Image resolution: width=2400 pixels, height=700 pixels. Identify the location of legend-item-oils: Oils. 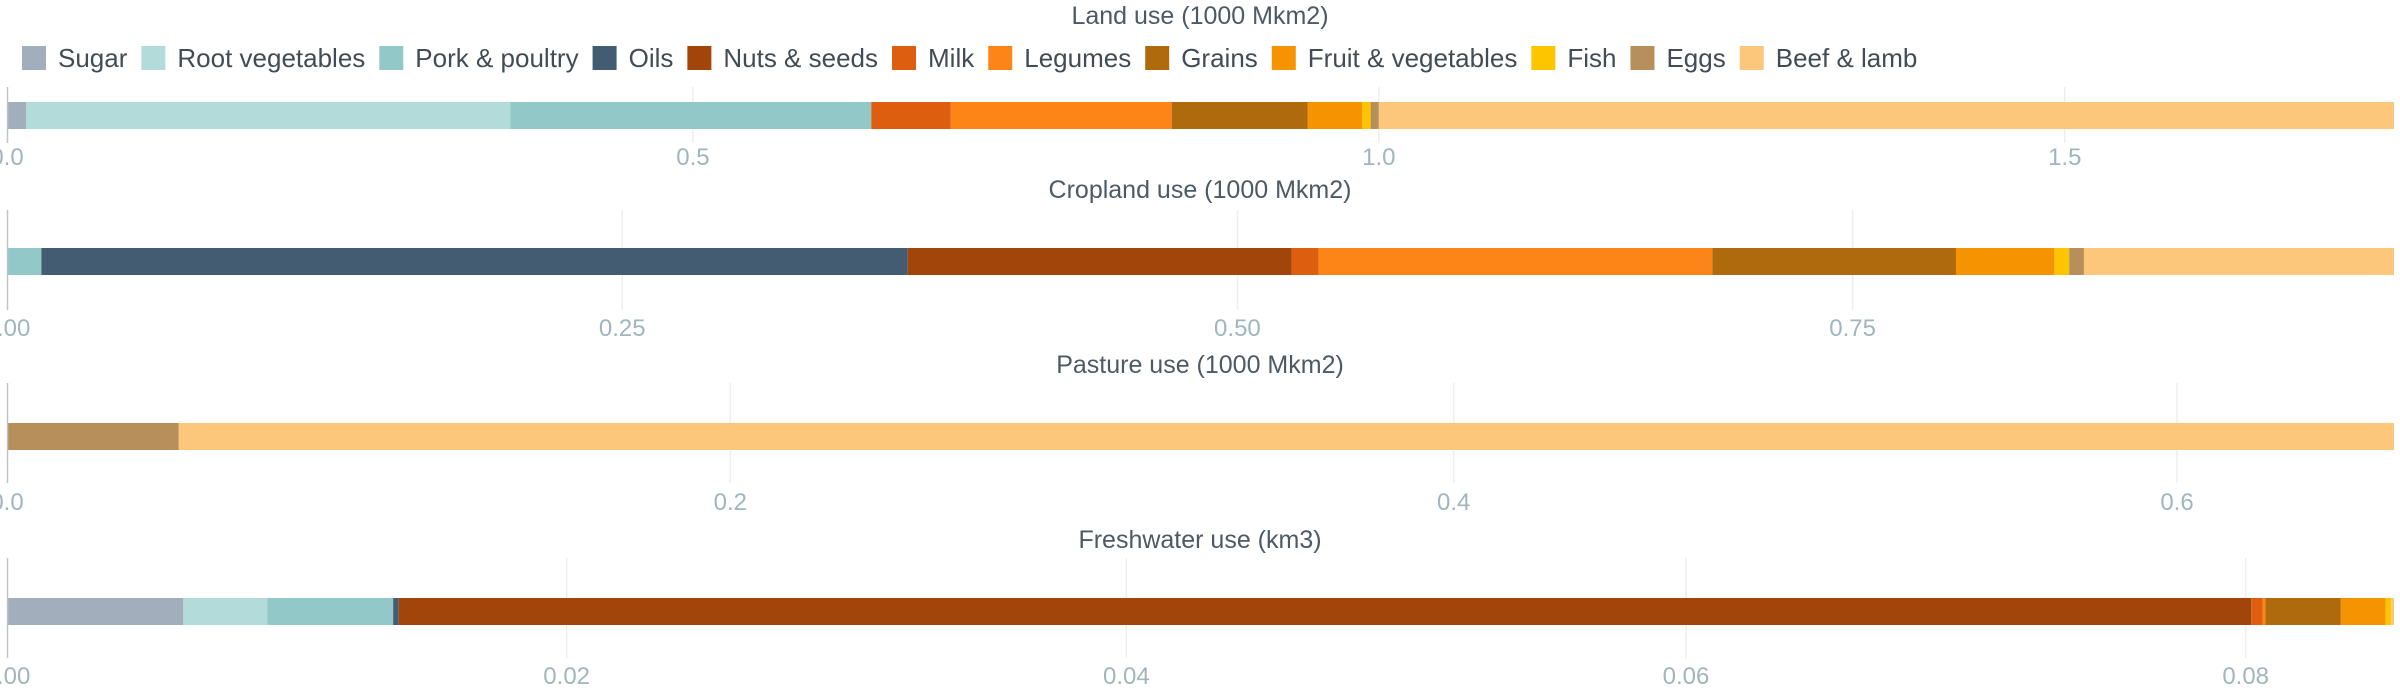
(633, 58).